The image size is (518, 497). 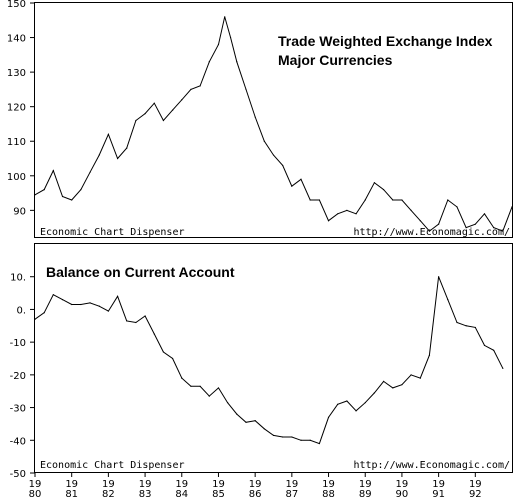 I want to click on x-tick-label-bottom-11: 91, so click(x=438, y=493).